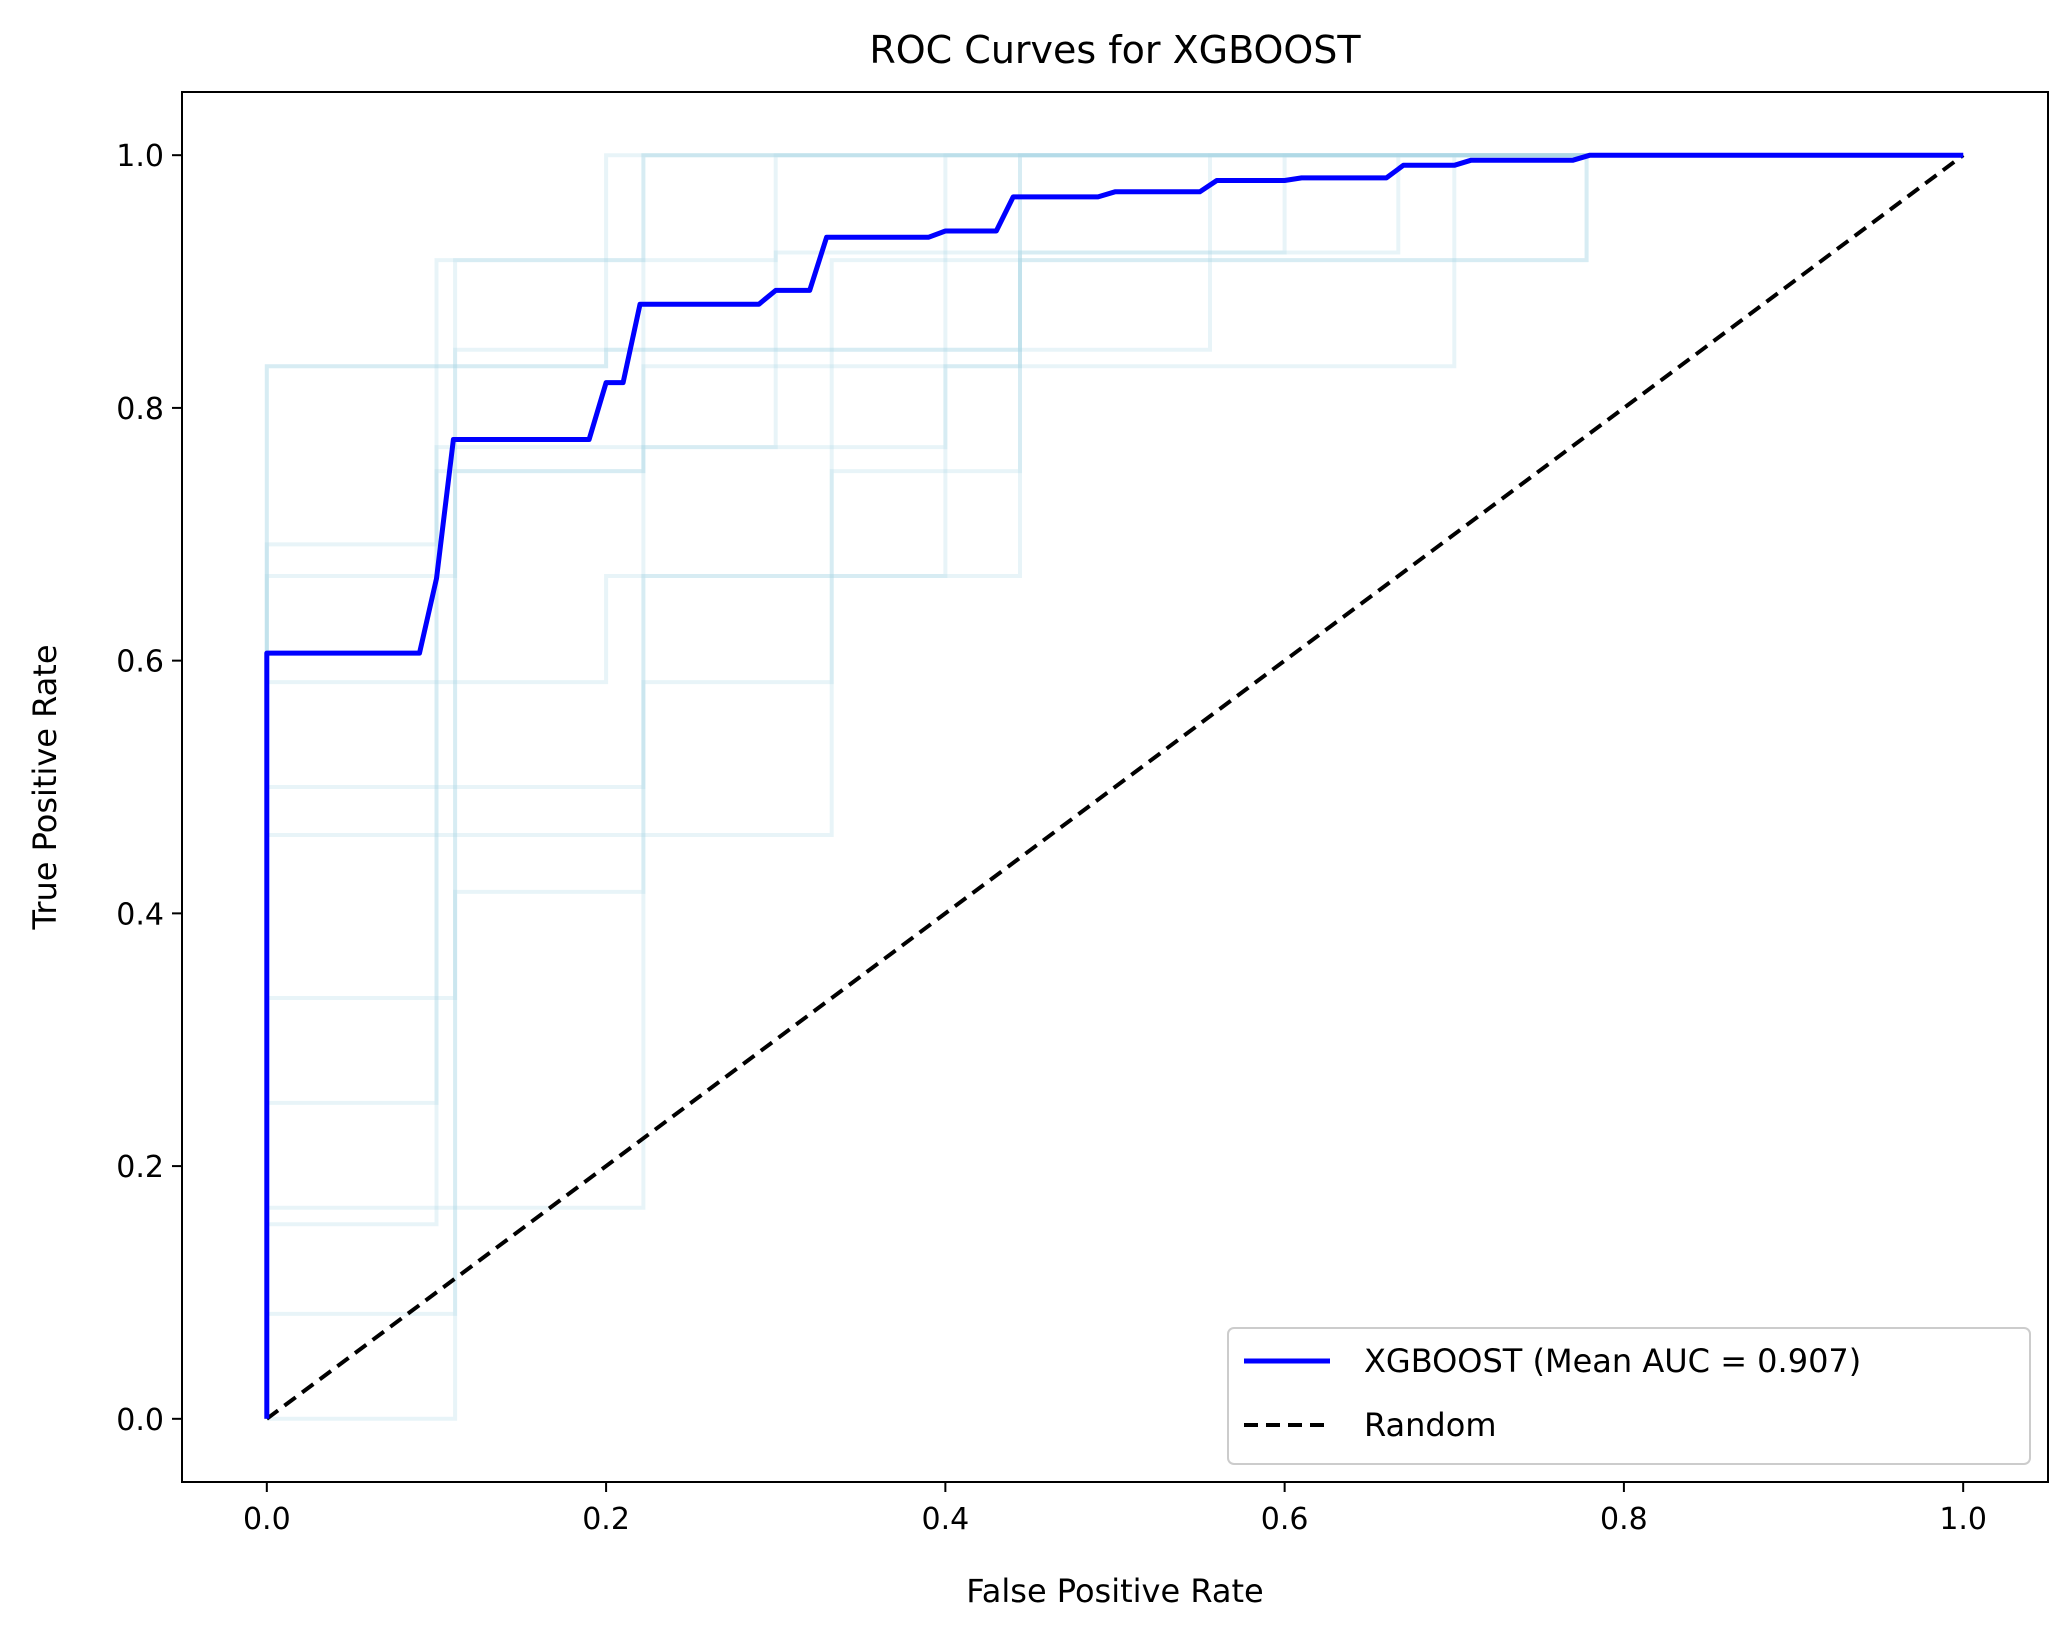 This screenshot has height=1634, width=2072. I want to click on legend-box, so click(1629, 1396).